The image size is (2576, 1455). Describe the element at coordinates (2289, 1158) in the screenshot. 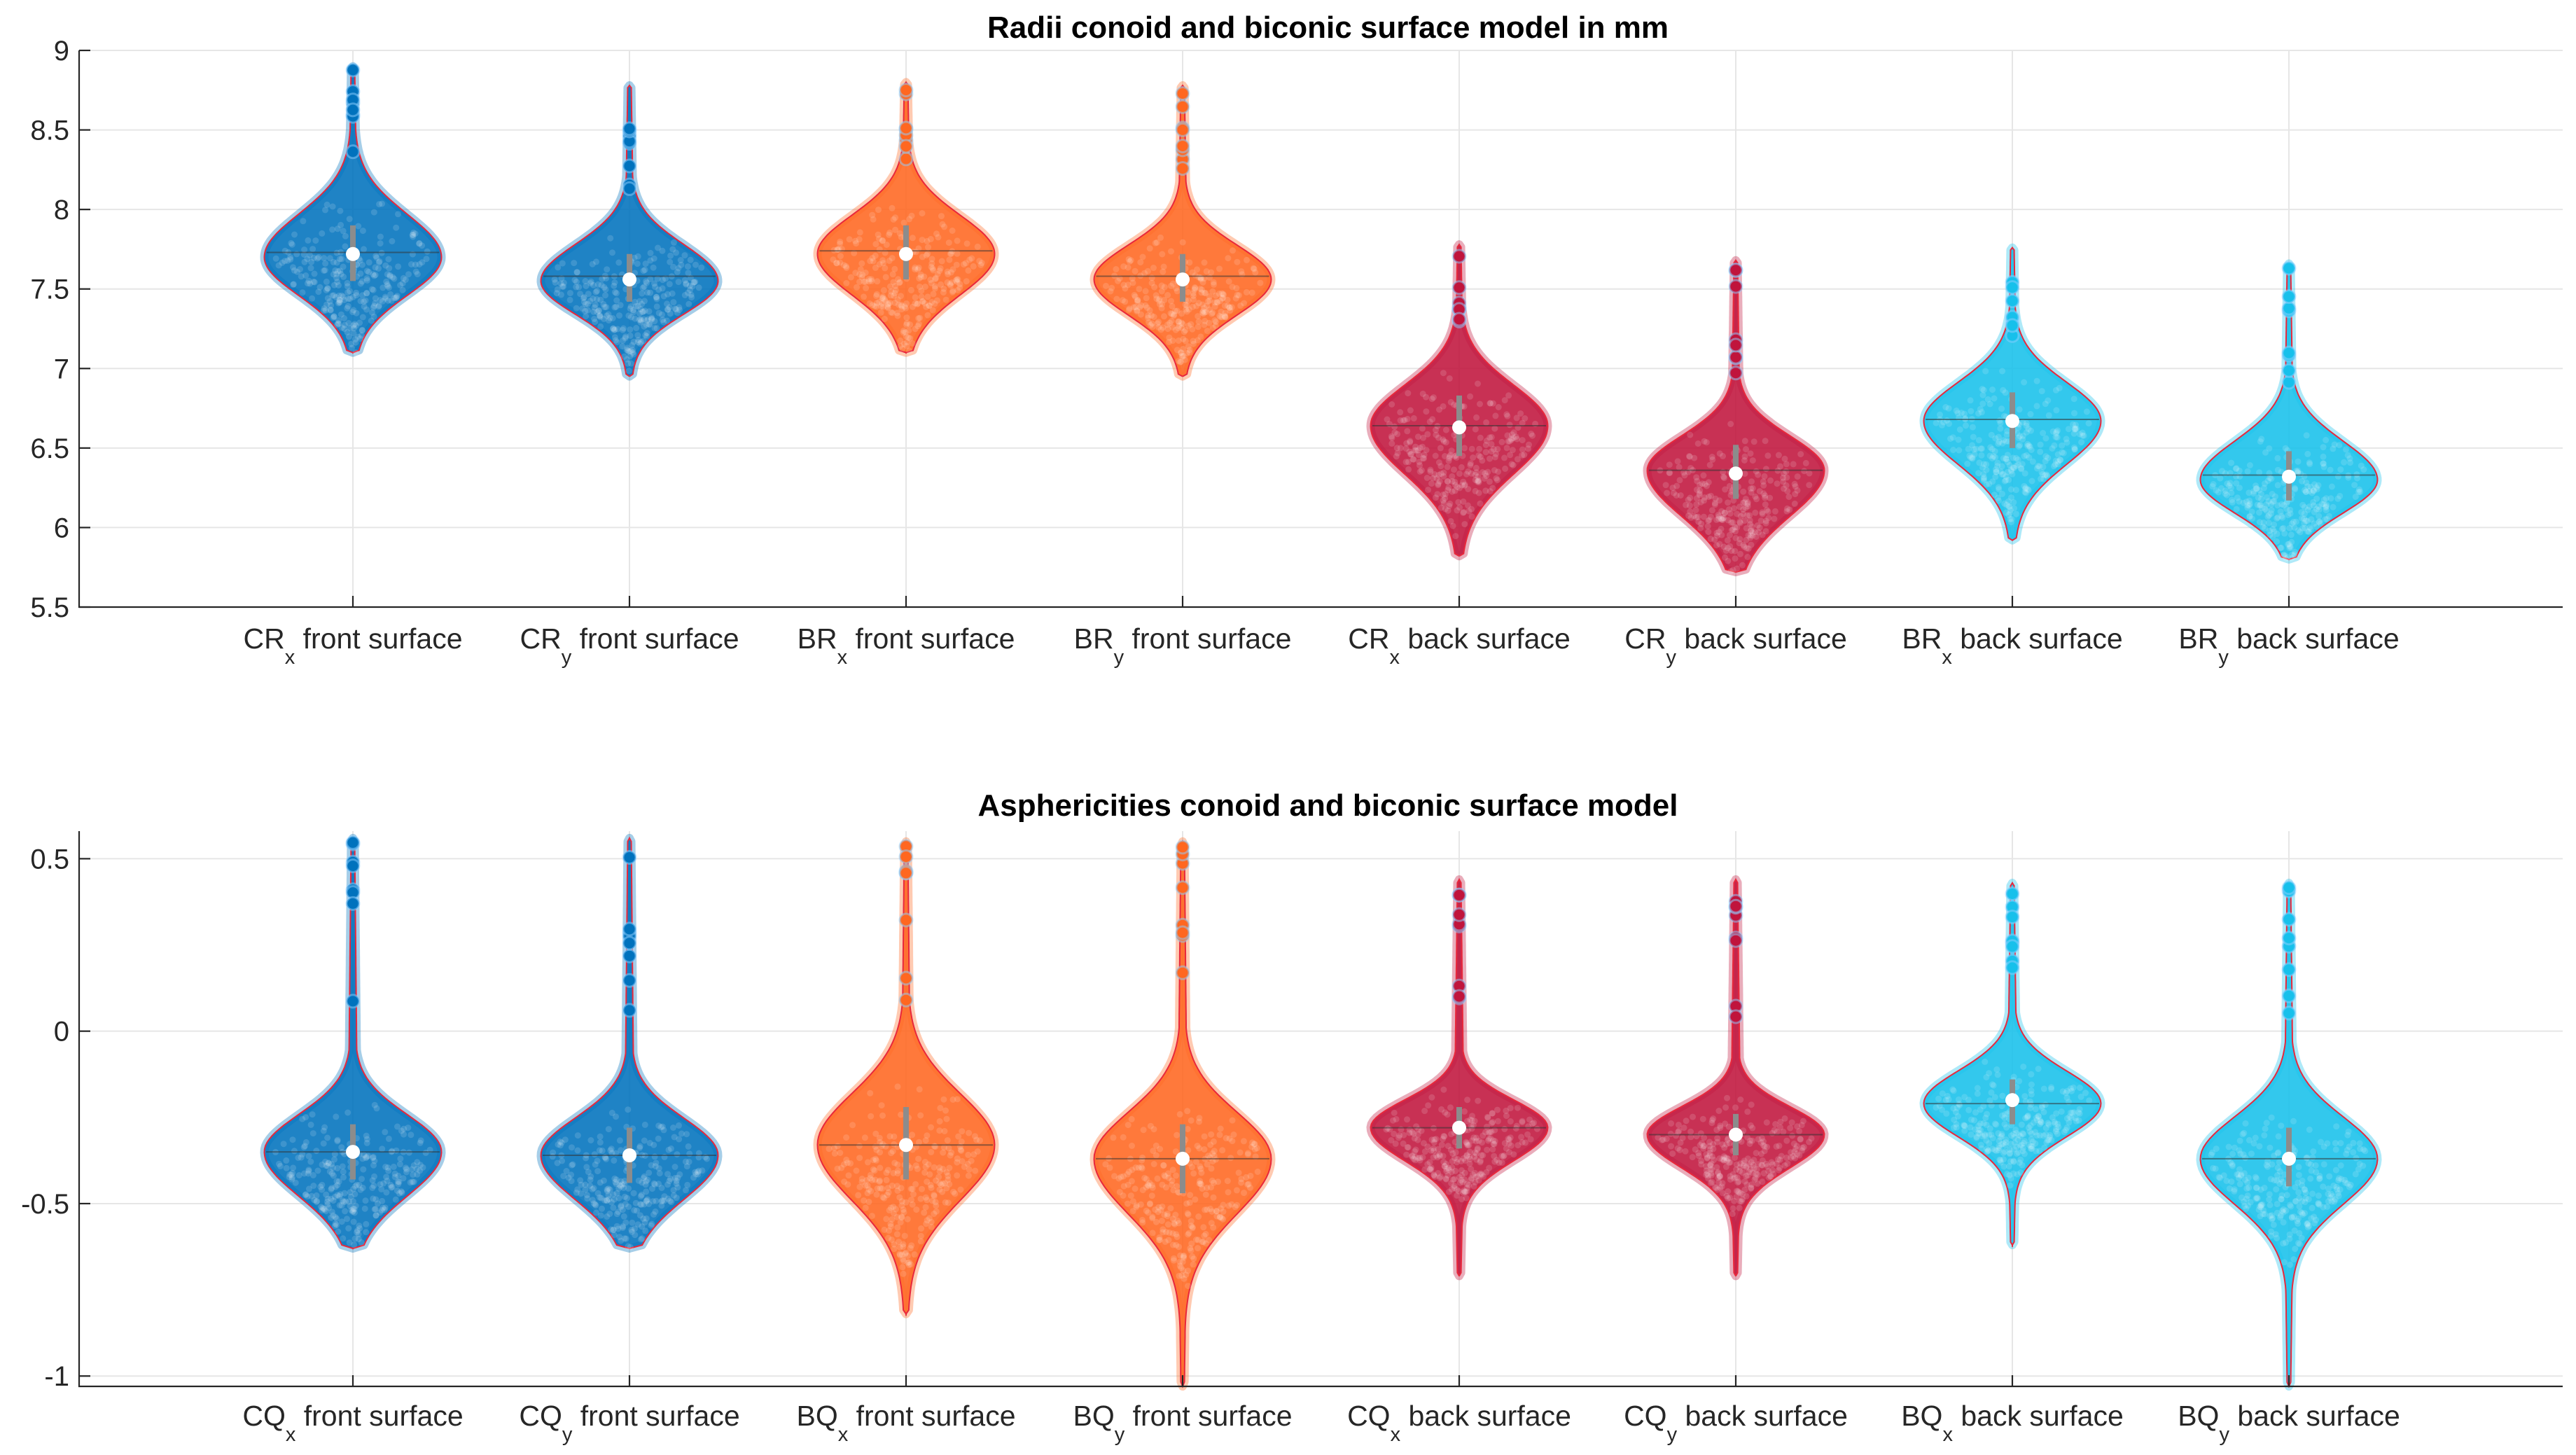

I see `median-marker` at that location.